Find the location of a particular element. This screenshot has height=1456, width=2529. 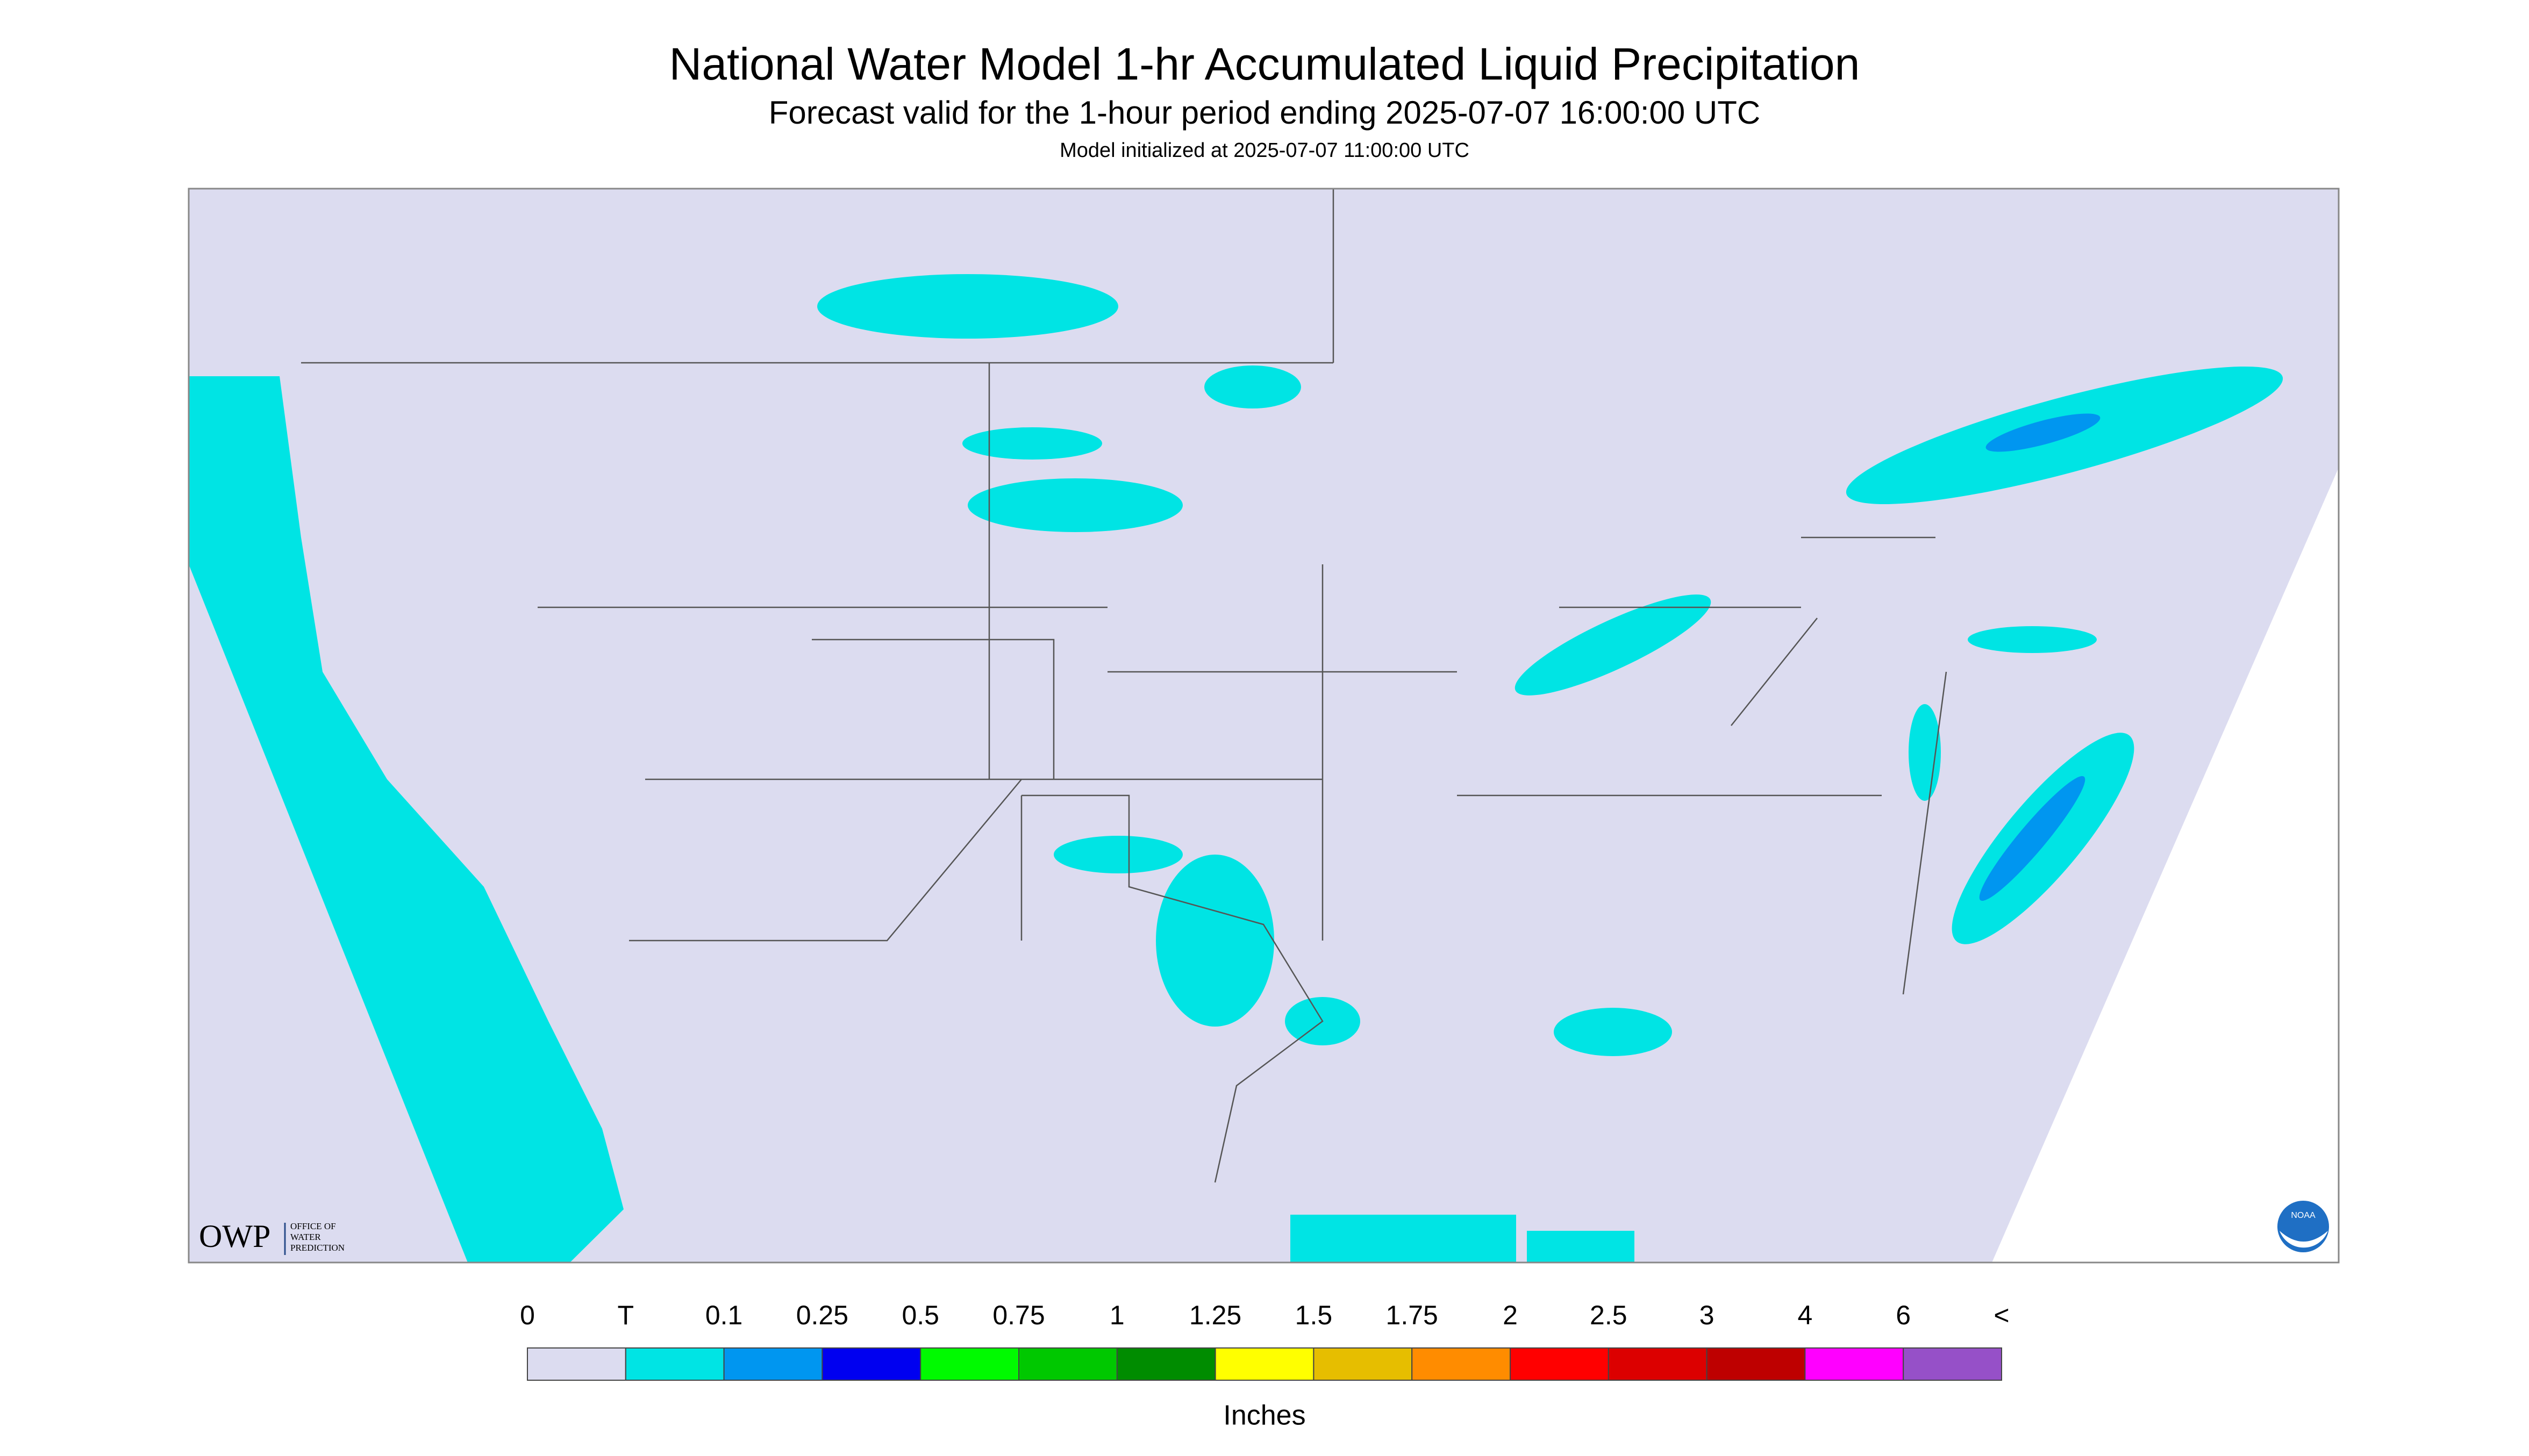

legend-label: 1.75 is located at coordinates (1412, 1315).